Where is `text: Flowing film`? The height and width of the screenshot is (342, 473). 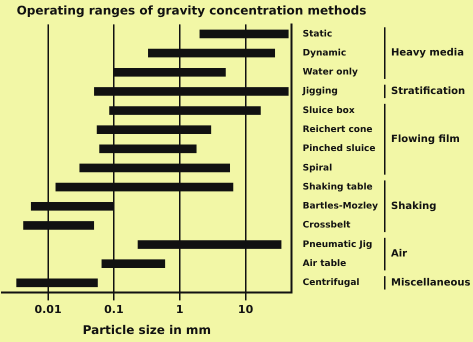
text: Flowing film is located at coordinates (425, 139).